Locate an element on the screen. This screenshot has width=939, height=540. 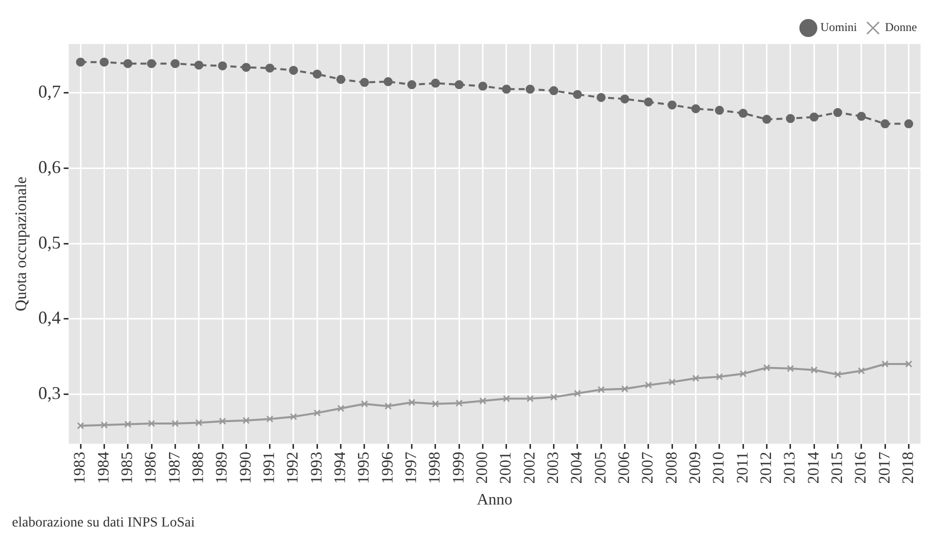
x-tick-label: 1996 is located at coordinates (387, 468).